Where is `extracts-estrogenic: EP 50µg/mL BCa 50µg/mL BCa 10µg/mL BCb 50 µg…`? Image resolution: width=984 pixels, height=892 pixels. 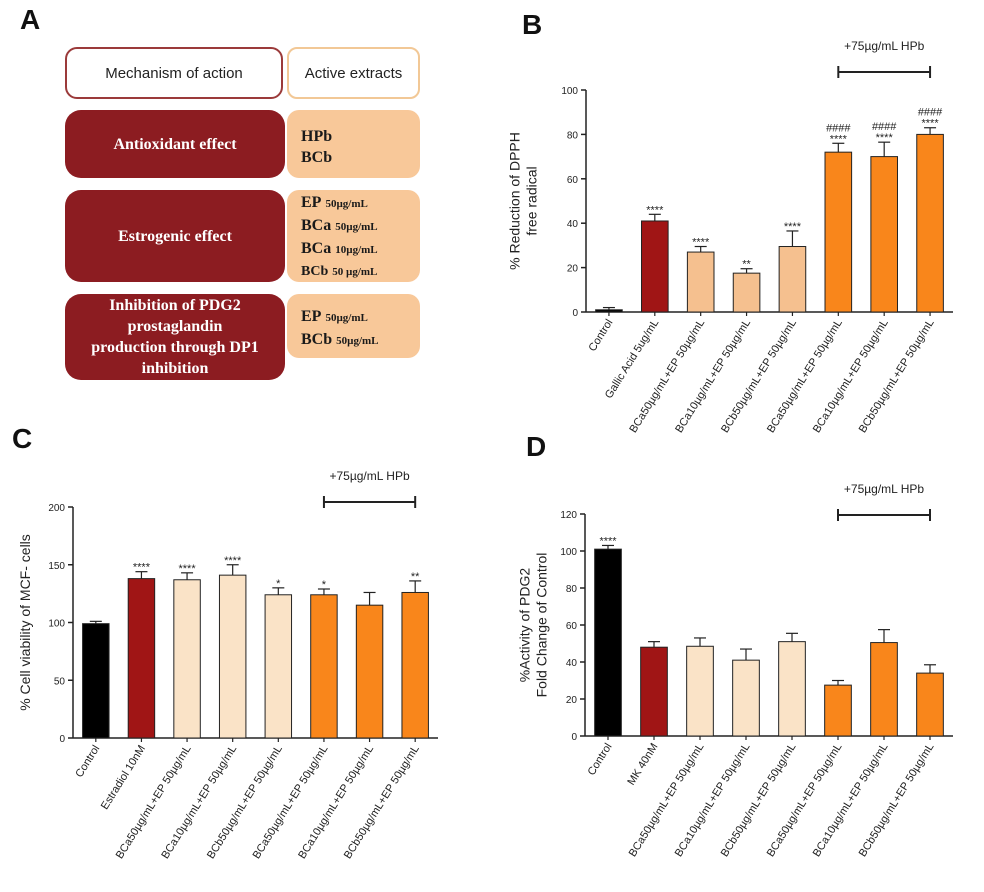
extracts-estrogenic: EP 50µg/mL BCa 50µg/mL BCa 10µg/mL BCb 50 µg… is located at coordinates (353, 236).